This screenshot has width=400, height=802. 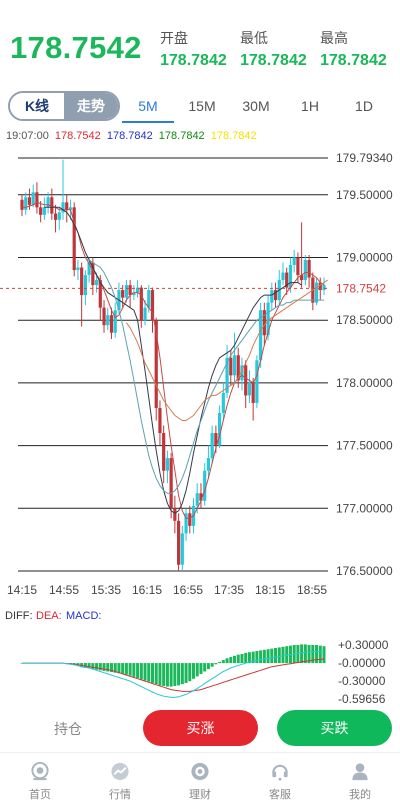 What do you see at coordinates (193, 60) in the screenshot?
I see `open-value: 178.7842` at bounding box center [193, 60].